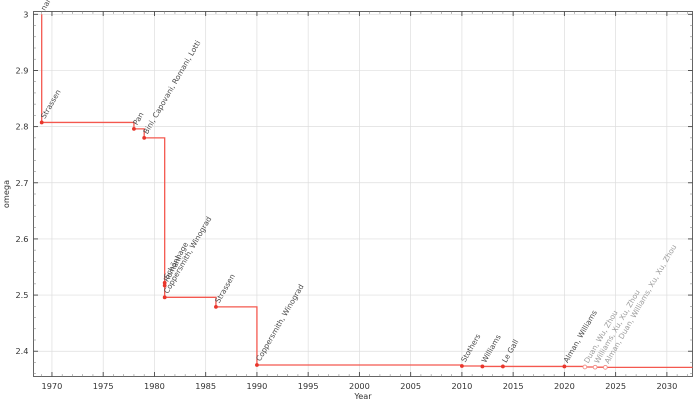 The width and height of the screenshot is (700, 402). What do you see at coordinates (564, 386) in the screenshot?
I see `x-tick-label: 2020` at bounding box center [564, 386].